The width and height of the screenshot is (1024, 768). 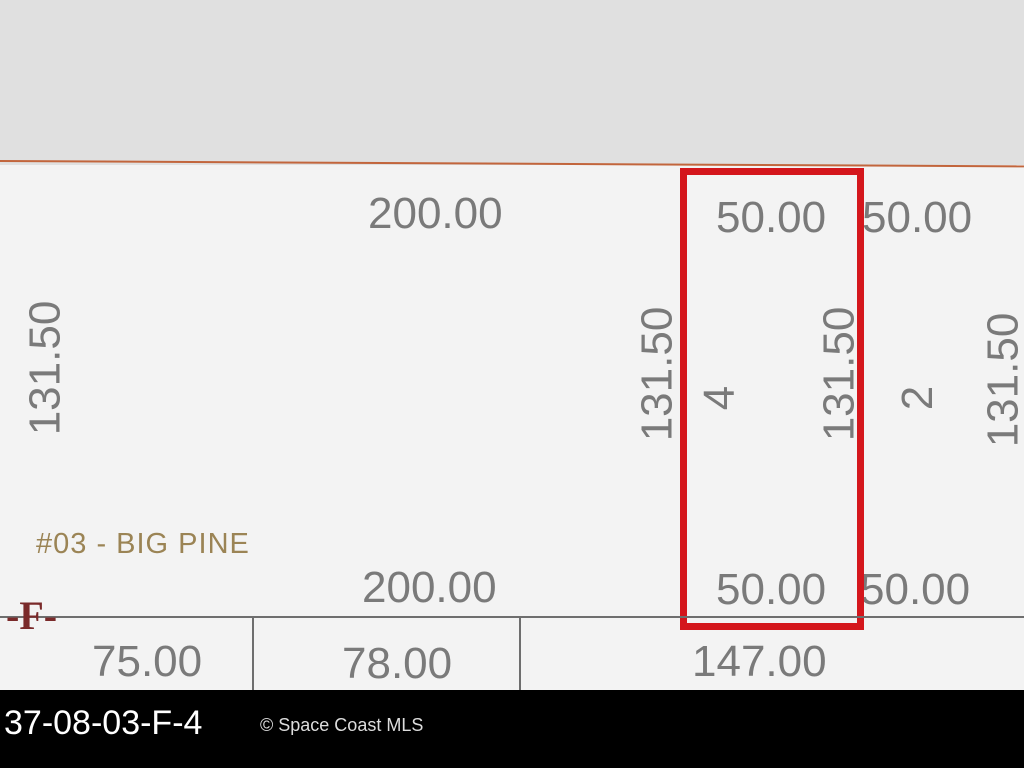 I want to click on dimension-label: 78.00, so click(x=397, y=663).